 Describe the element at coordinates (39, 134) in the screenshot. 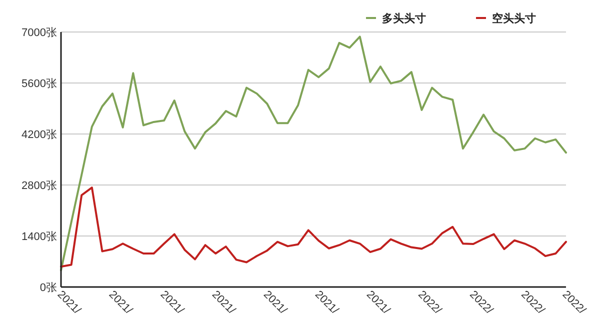

I see `y-tick-label: 4200张` at that location.